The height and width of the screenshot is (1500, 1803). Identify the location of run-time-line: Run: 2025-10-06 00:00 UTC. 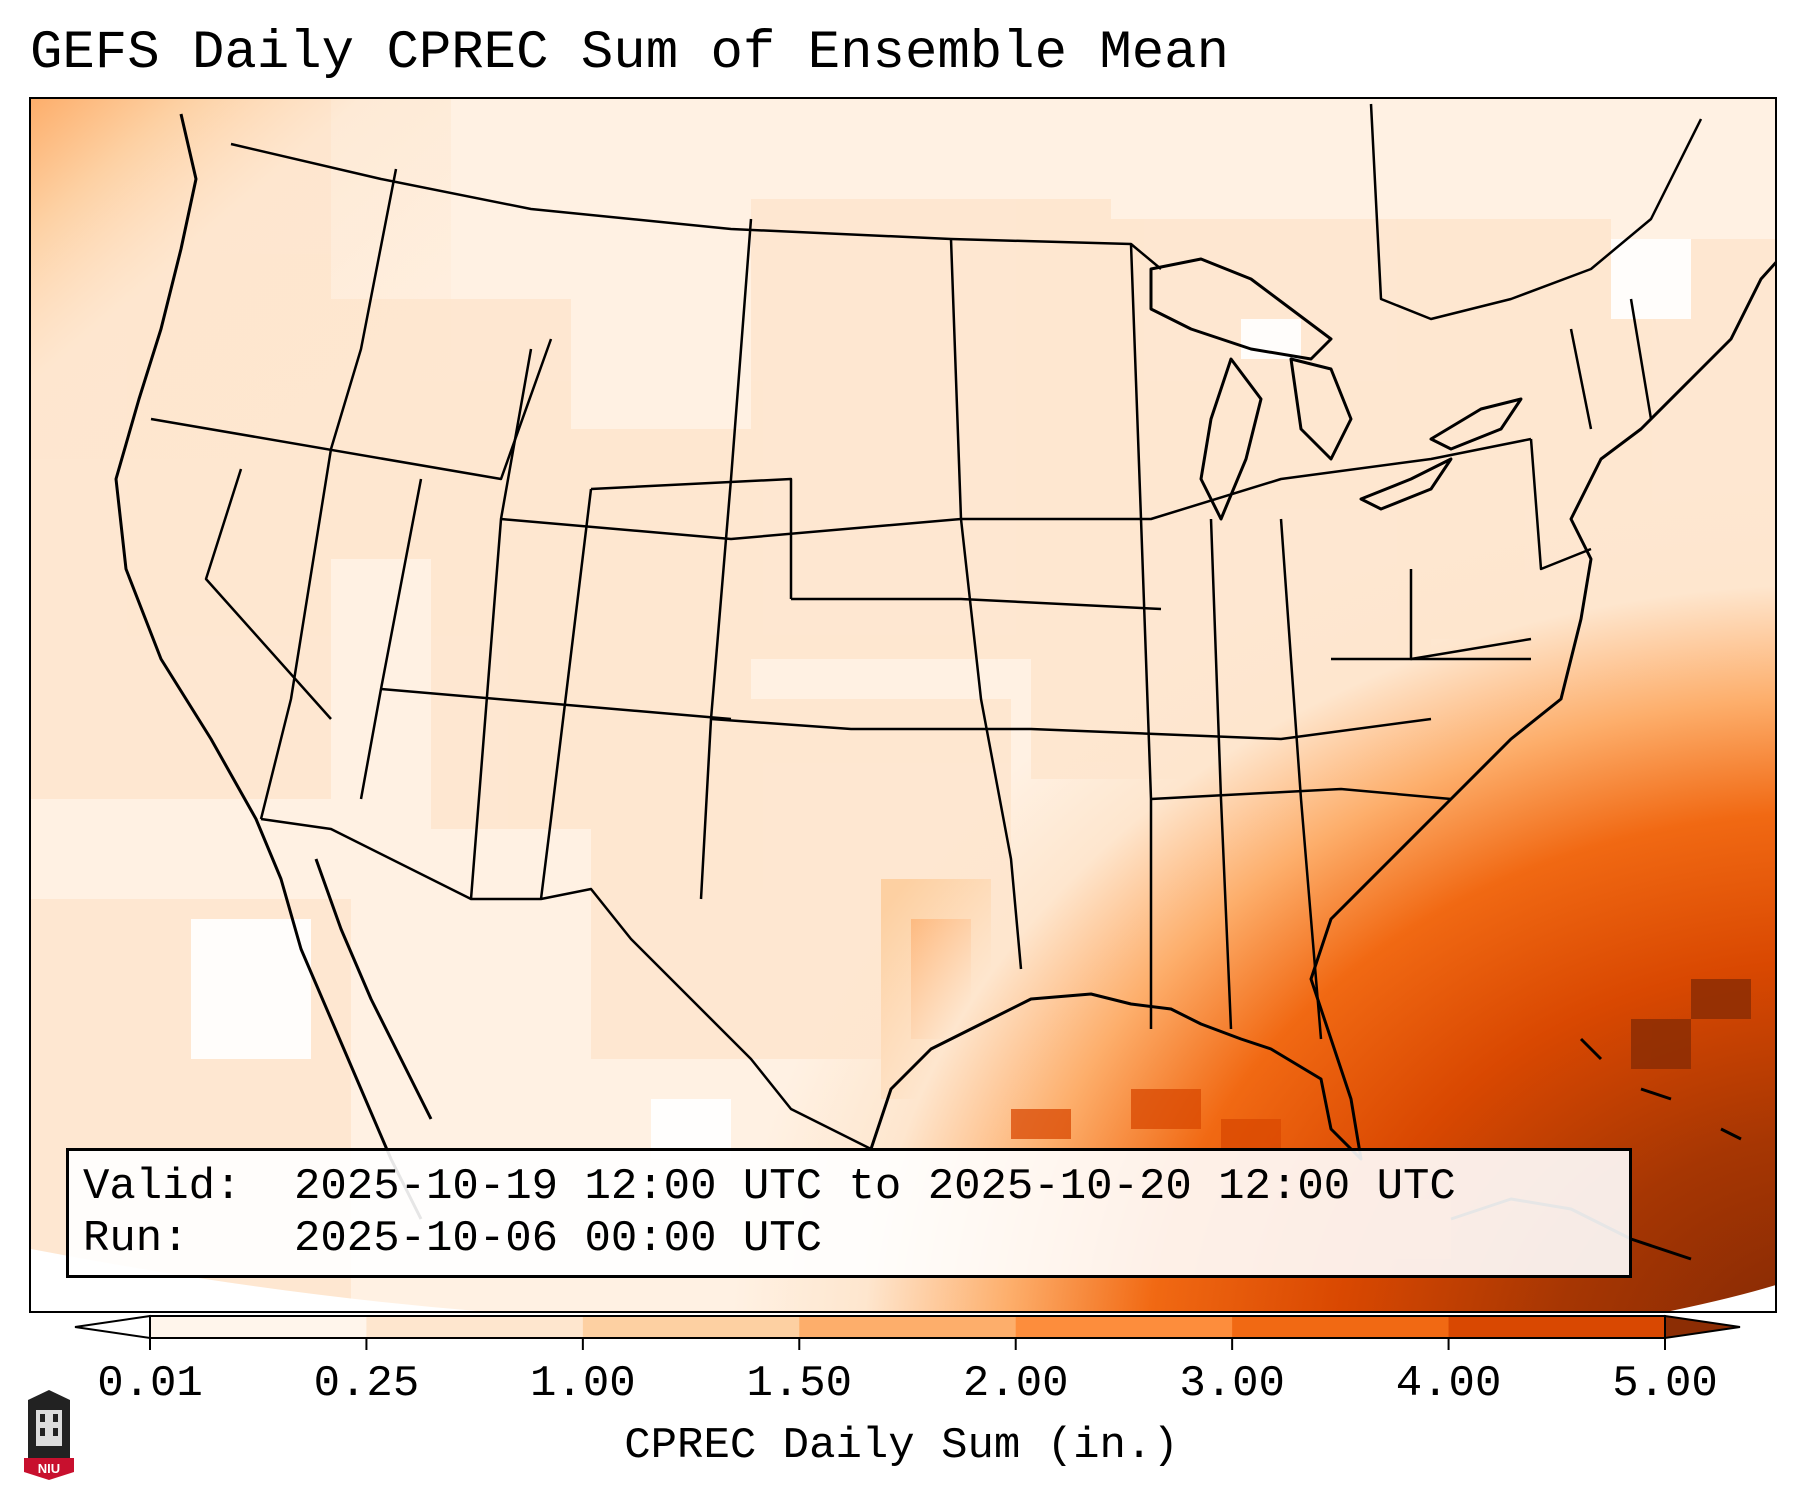
(849, 1239).